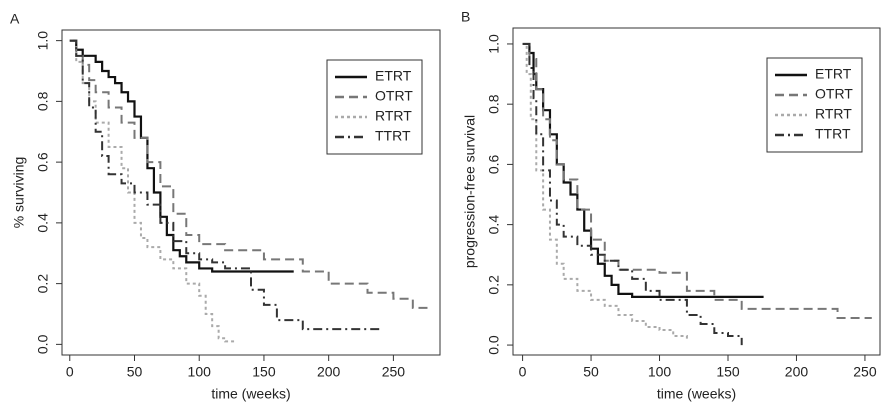 The height and width of the screenshot is (412, 885). Describe the element at coordinates (15, 19) in the screenshot. I see `panel-label: A` at that location.